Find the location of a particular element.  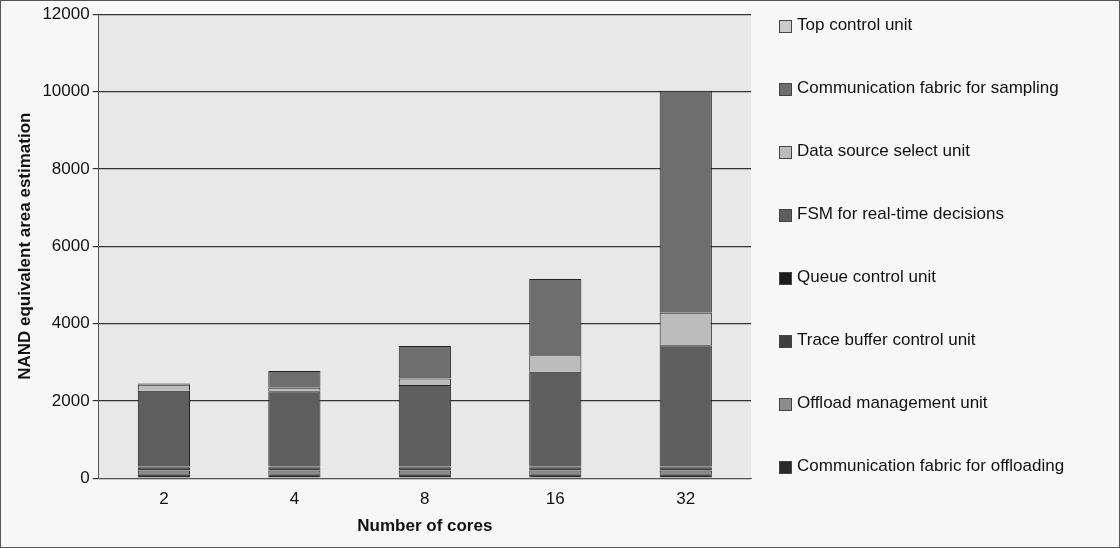

legend-label: Communication fabric for sampling is located at coordinates (928, 88).